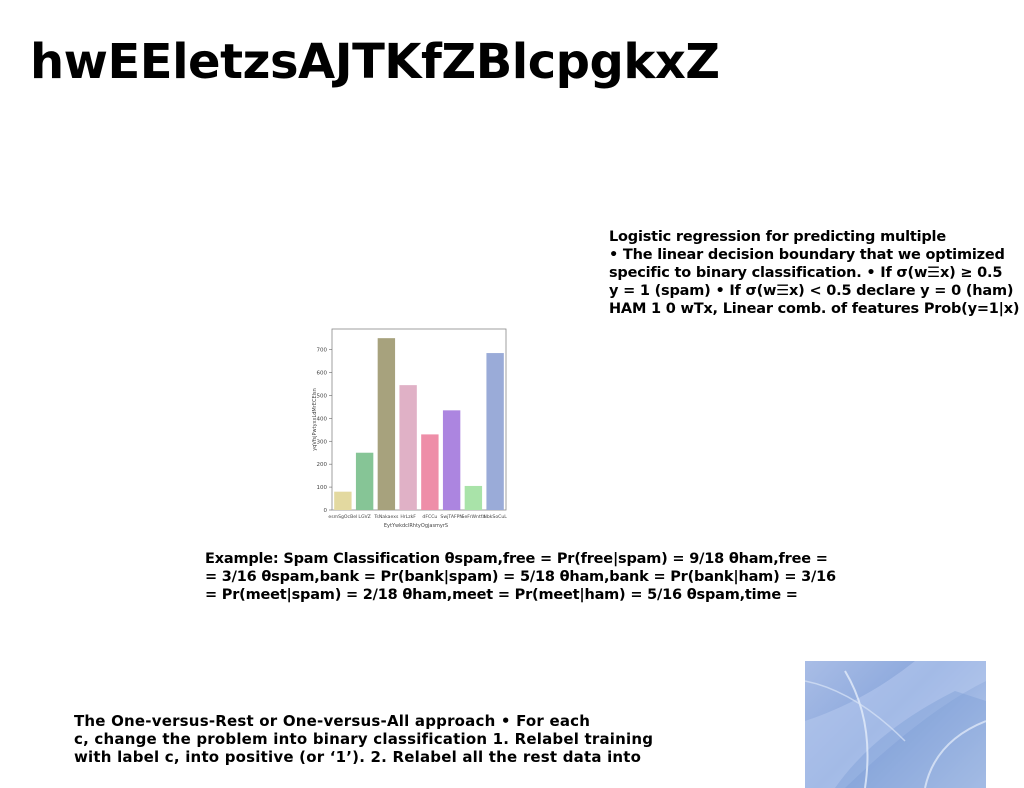 Image resolution: width=1024 pixels, height=788 pixels. Describe the element at coordinates (364, 517) in the screenshot. I see `x-tick-label: LGVZ` at that location.